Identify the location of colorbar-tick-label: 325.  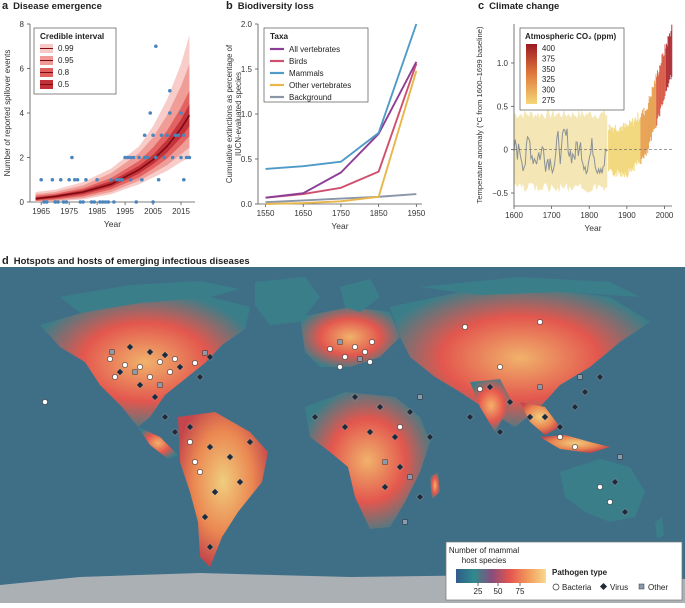
(549, 79).